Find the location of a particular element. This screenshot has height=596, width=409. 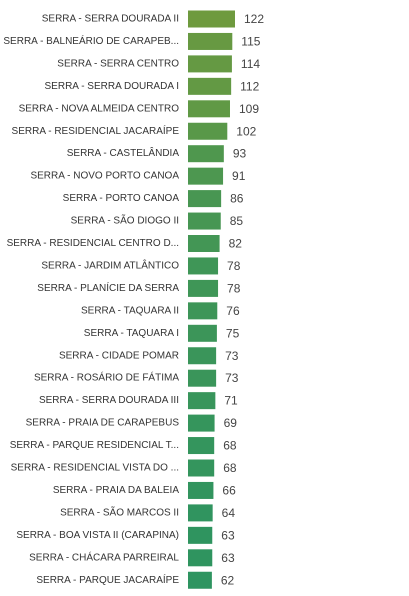

value-label: 112 is located at coordinates (249, 86).